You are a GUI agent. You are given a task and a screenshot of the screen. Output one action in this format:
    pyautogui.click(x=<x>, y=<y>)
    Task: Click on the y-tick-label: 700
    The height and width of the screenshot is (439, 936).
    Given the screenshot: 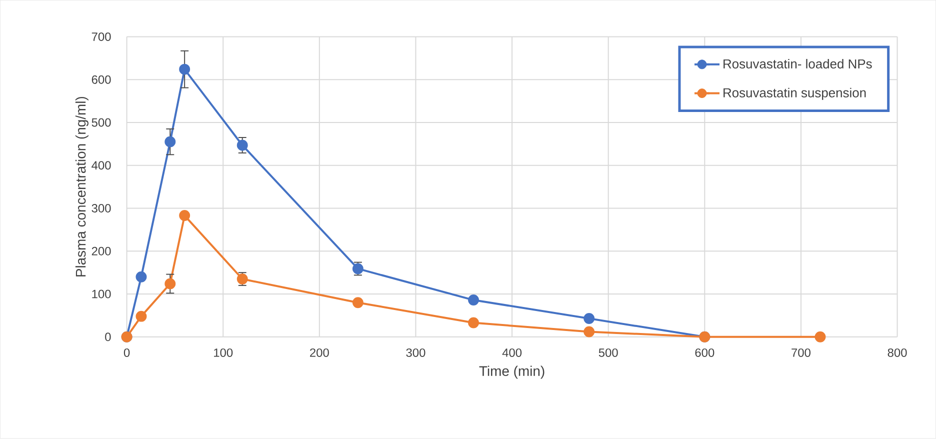 What is the action you would take?
    pyautogui.click(x=101, y=37)
    